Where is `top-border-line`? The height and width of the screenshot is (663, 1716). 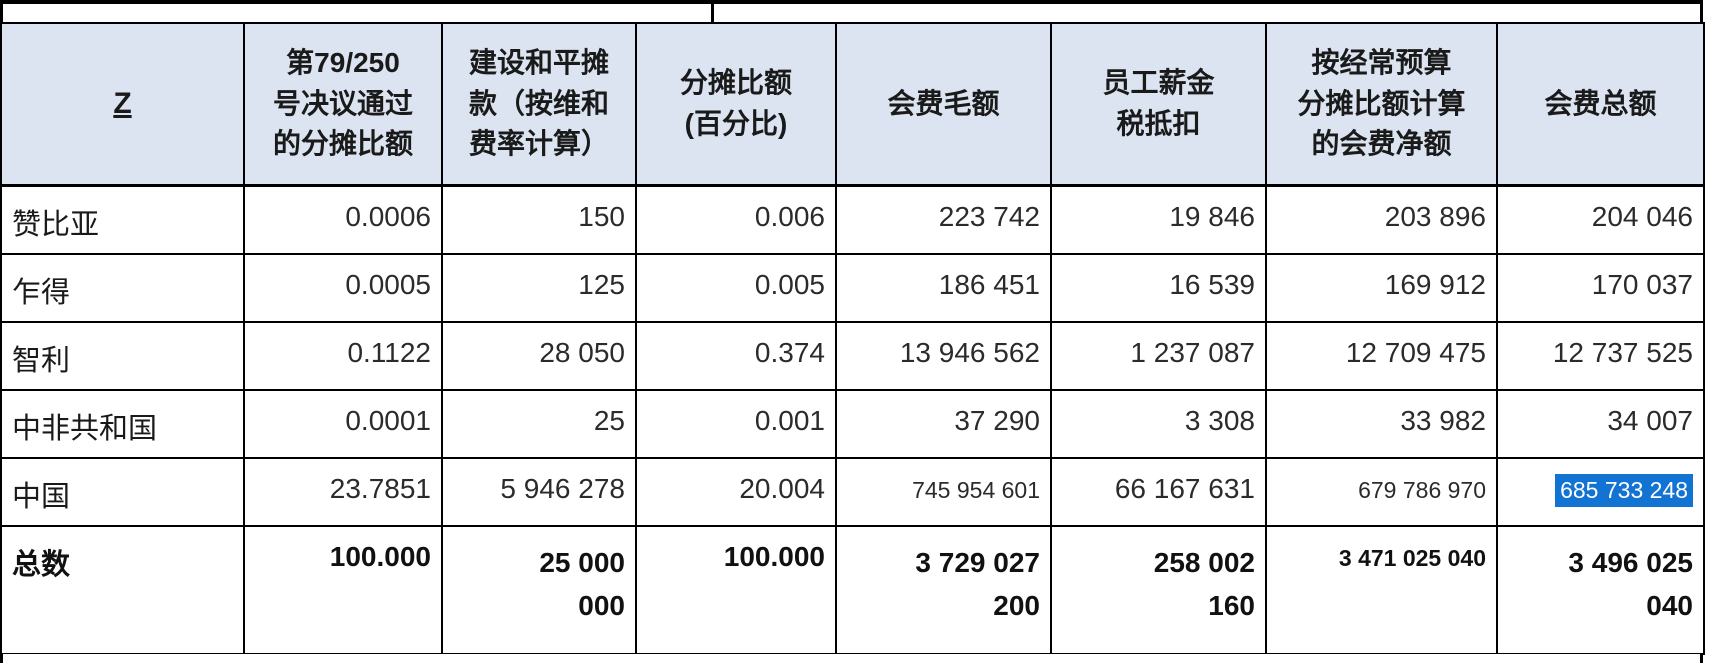
top-border-line is located at coordinates (851, 2).